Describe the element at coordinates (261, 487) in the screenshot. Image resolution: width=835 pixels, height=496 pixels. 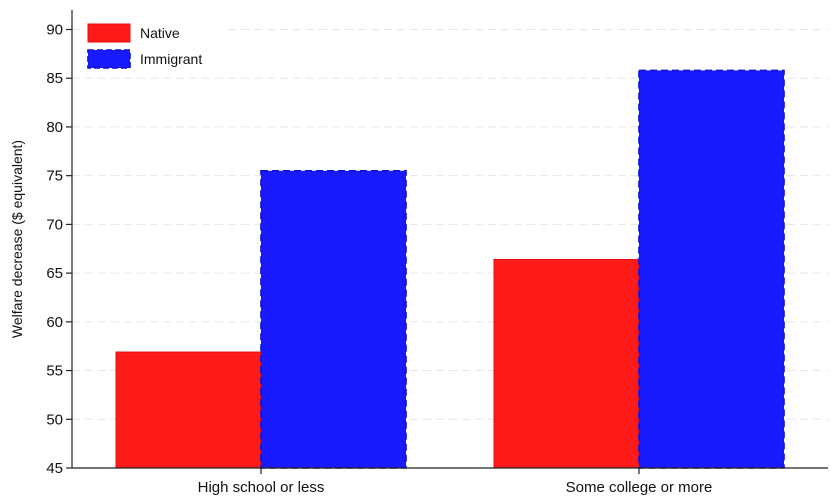
I see `x-category-label: High school or less` at that location.